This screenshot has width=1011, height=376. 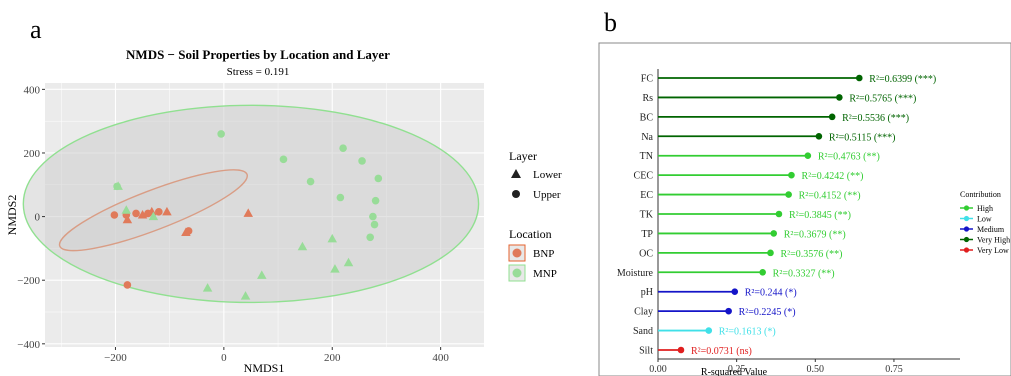 What do you see at coordinates (517, 273) in the screenshot?
I see `legend-swatch-mnp` at bounding box center [517, 273].